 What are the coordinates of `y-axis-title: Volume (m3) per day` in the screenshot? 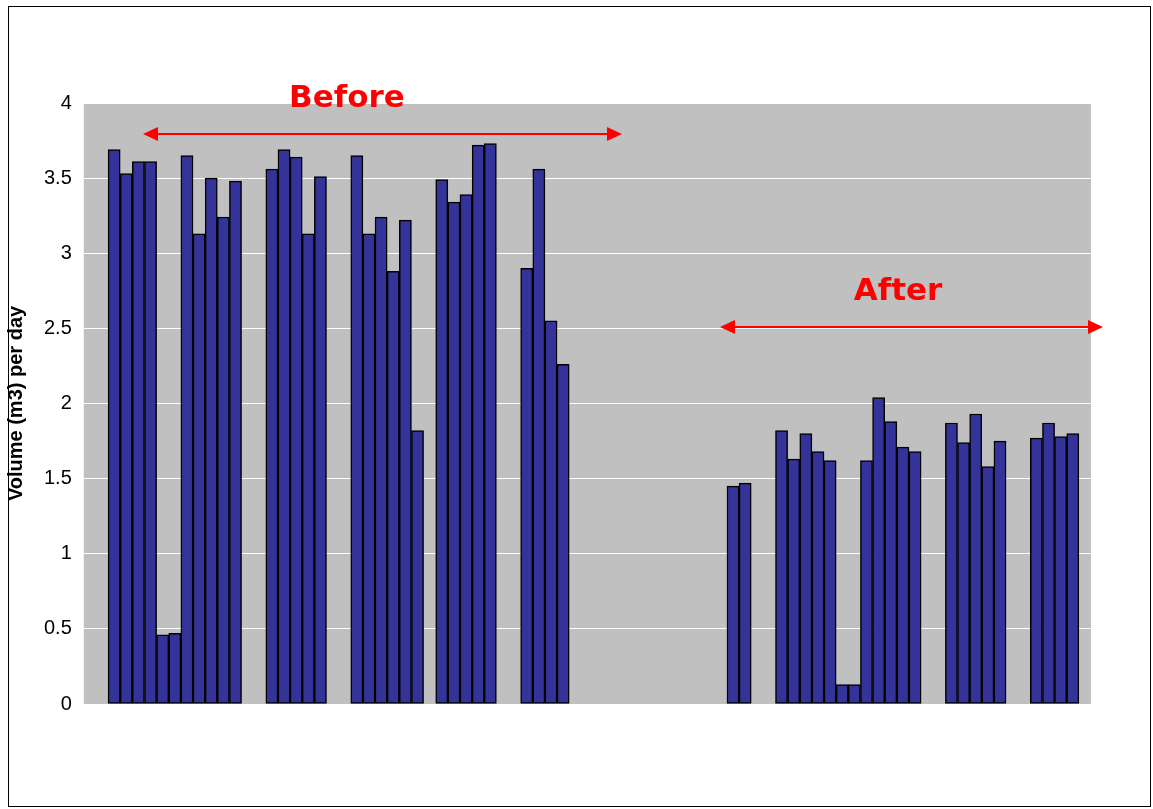 It's located at (14, 403).